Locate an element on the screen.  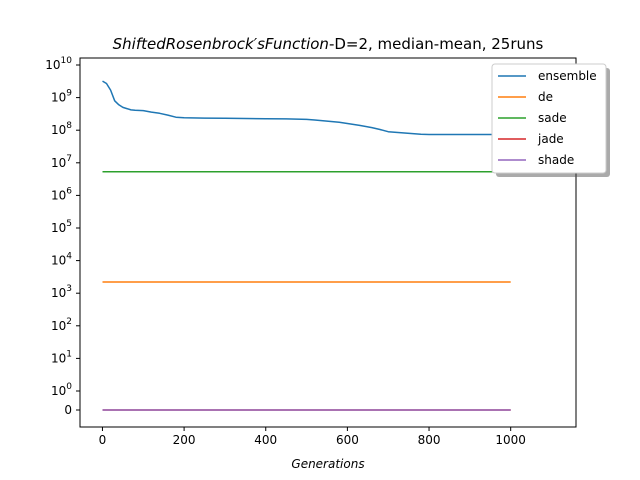
x-tick-label: 800 is located at coordinates (429, 440).